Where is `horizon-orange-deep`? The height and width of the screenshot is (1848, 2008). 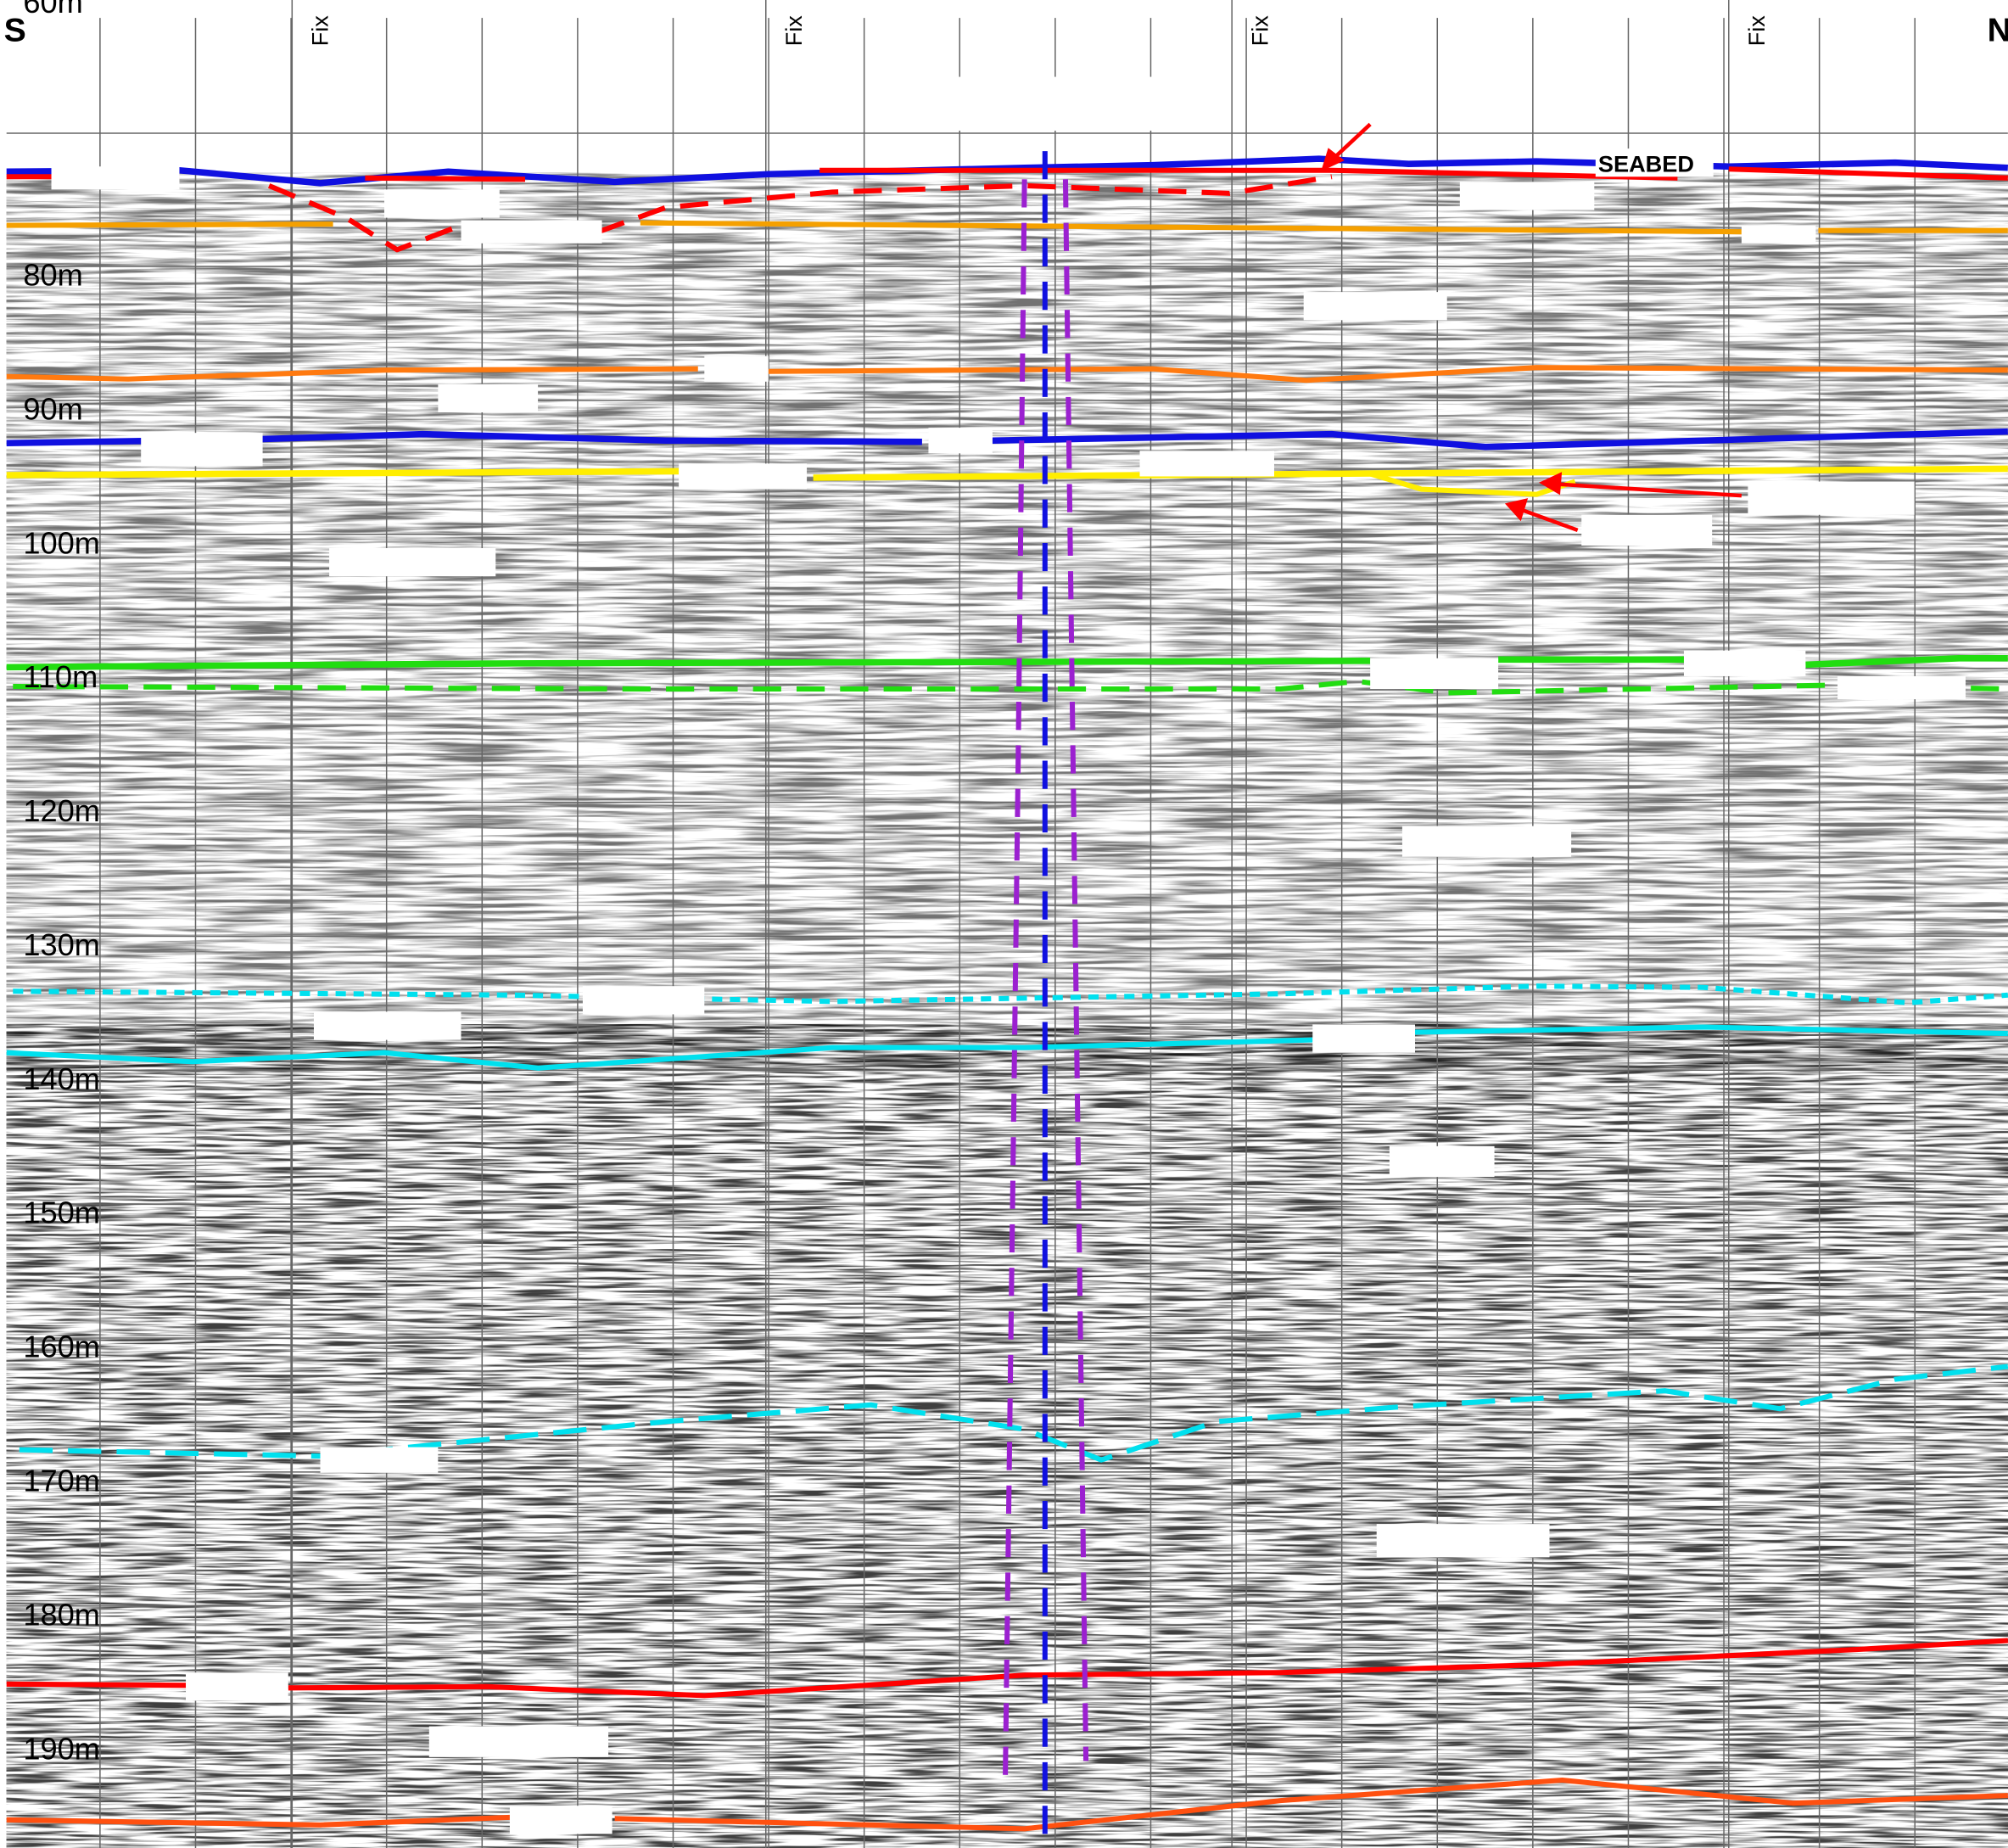 horizon-orange-deep is located at coordinates (1007, 1805).